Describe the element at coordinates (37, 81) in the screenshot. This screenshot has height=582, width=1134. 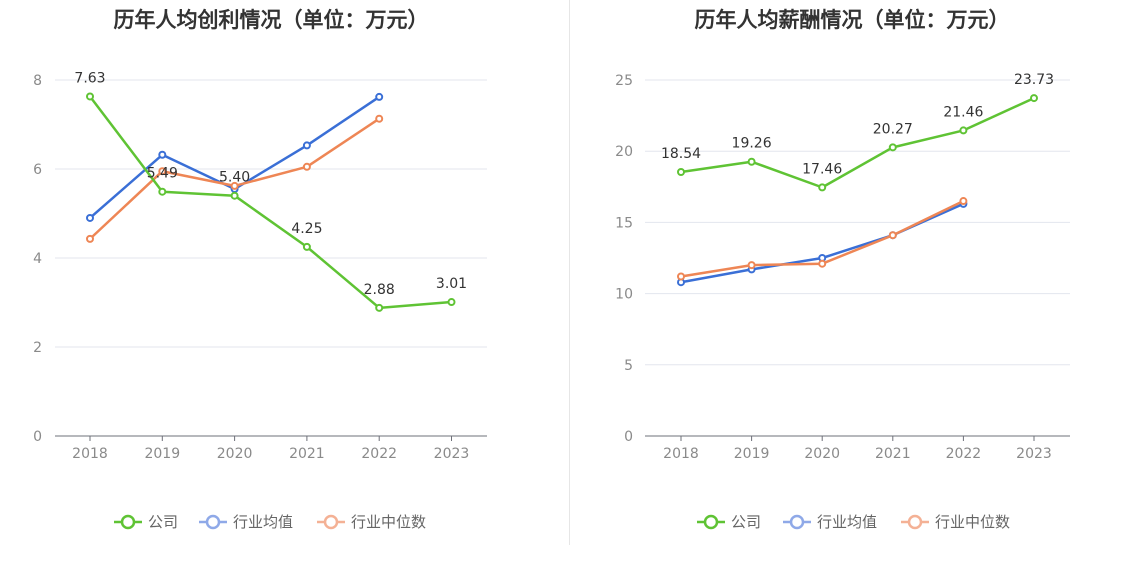
I see `y-tick-label: 8` at that location.